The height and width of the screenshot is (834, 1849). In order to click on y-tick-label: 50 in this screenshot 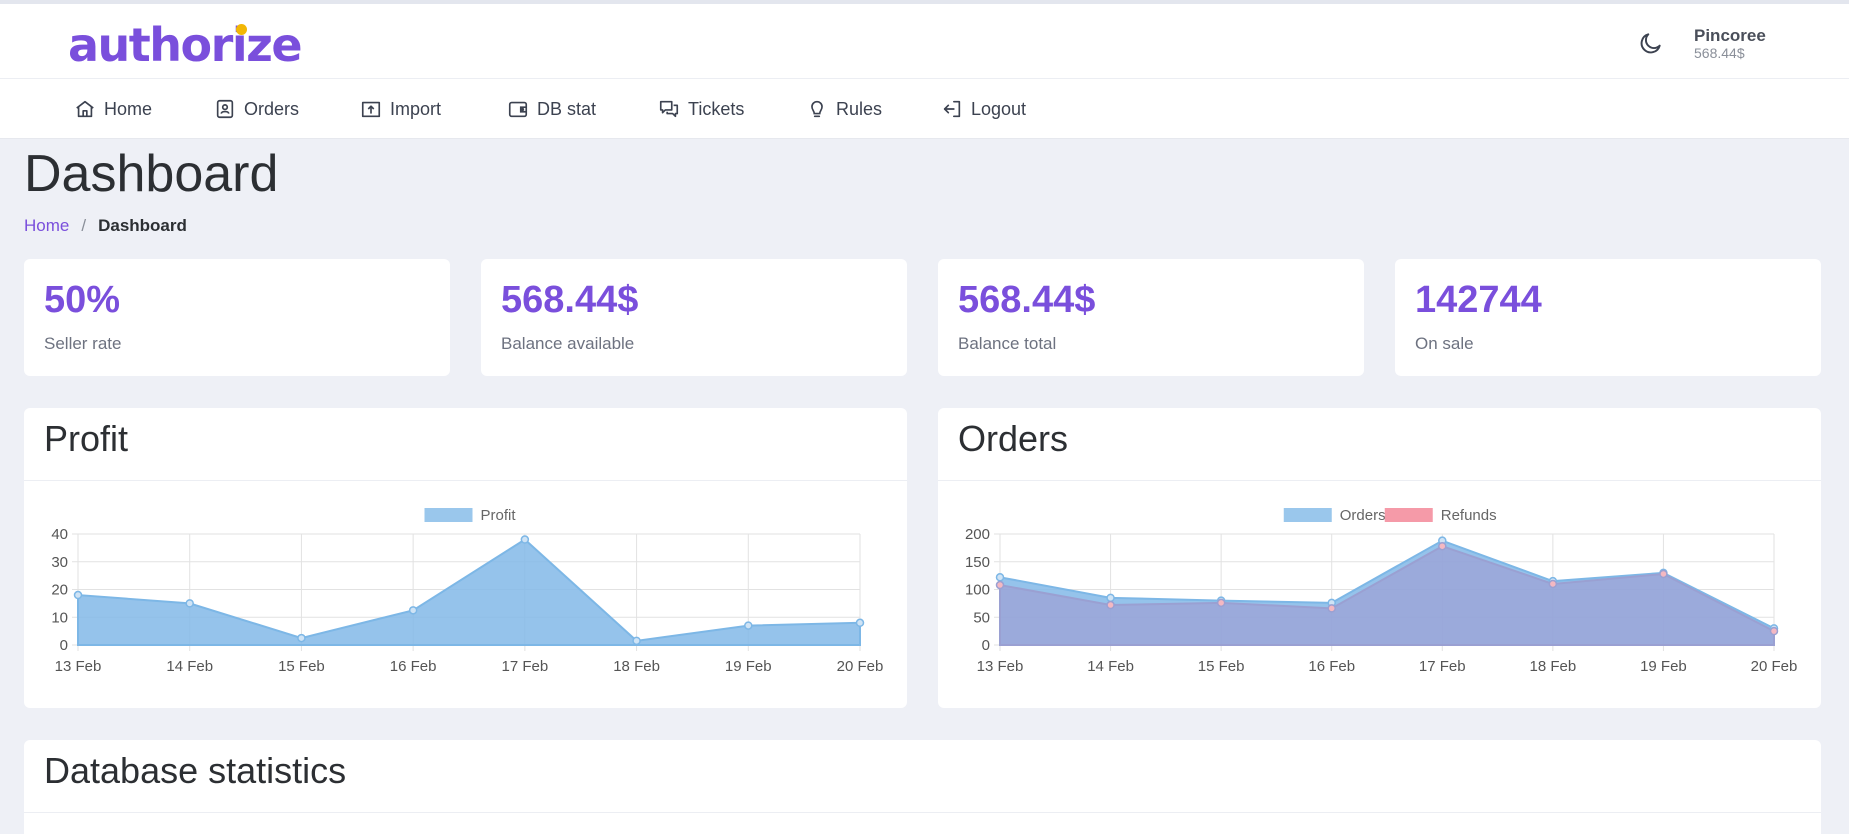, I will do `click(981, 617)`.